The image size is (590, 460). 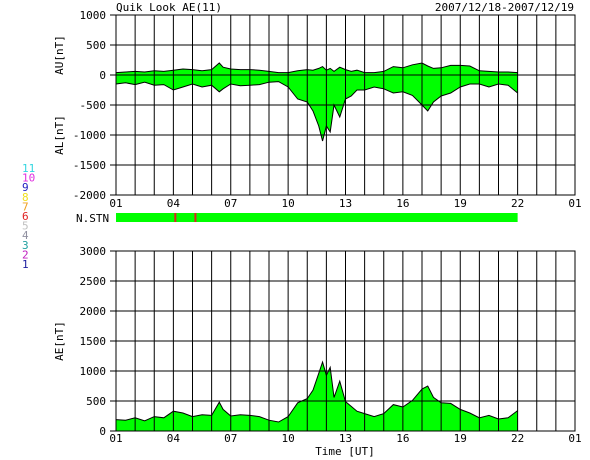 I want to click on x-axis-title: Time [UT], so click(x=345, y=451).